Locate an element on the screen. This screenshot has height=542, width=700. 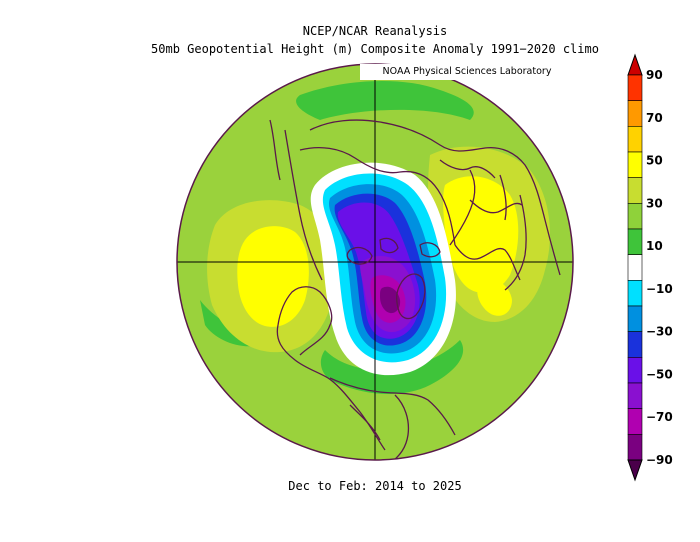
colorbar-tick-label: 70 is located at coordinates (654, 118).